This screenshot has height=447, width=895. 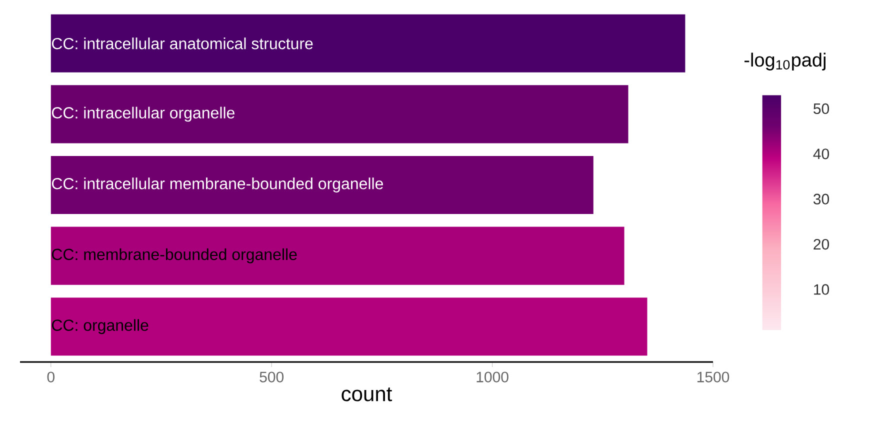 What do you see at coordinates (50, 377) in the screenshot?
I see `x-tick-label: 0` at bounding box center [50, 377].